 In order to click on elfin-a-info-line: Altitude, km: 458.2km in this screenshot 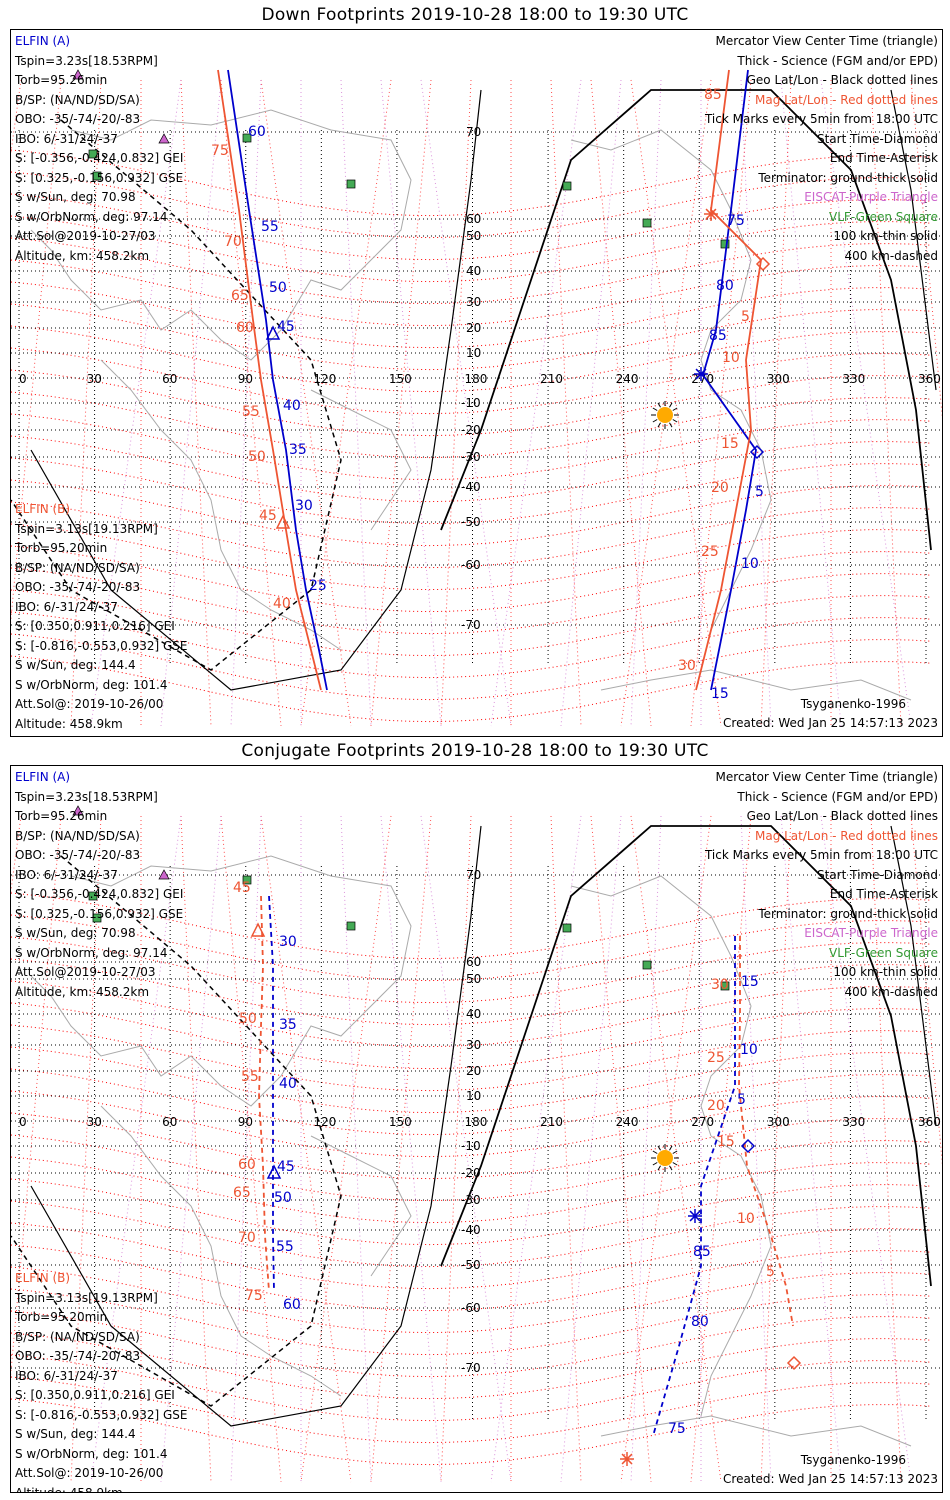, I will do `click(82, 255)`.